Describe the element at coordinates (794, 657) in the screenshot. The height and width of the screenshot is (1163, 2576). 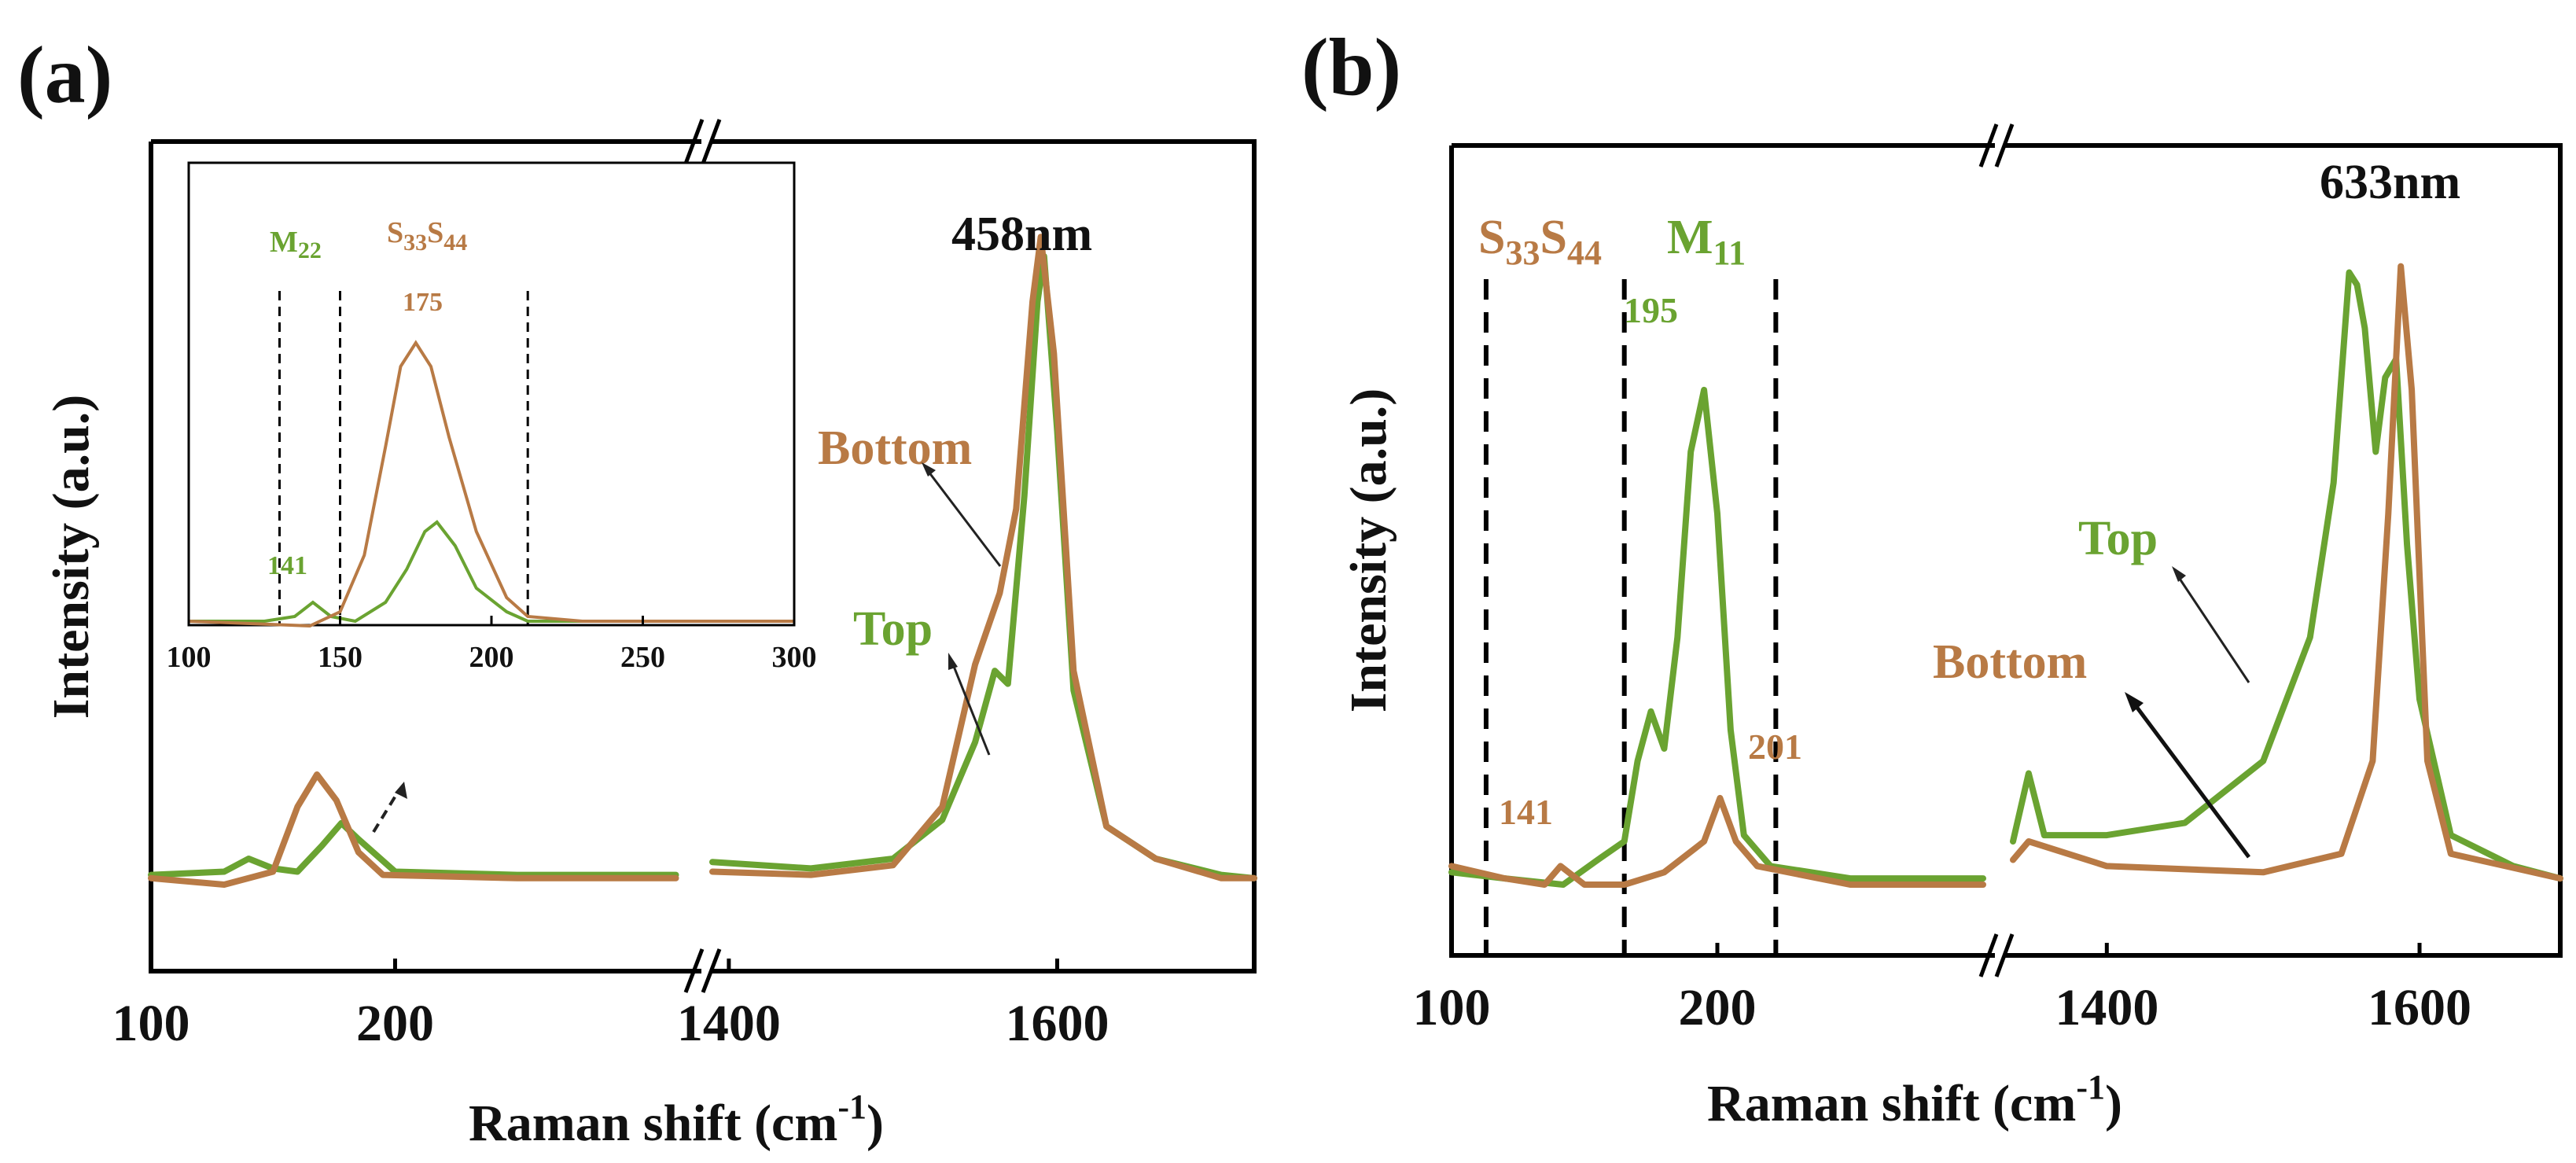
I see `inset-x-tick-label-300: 300` at that location.